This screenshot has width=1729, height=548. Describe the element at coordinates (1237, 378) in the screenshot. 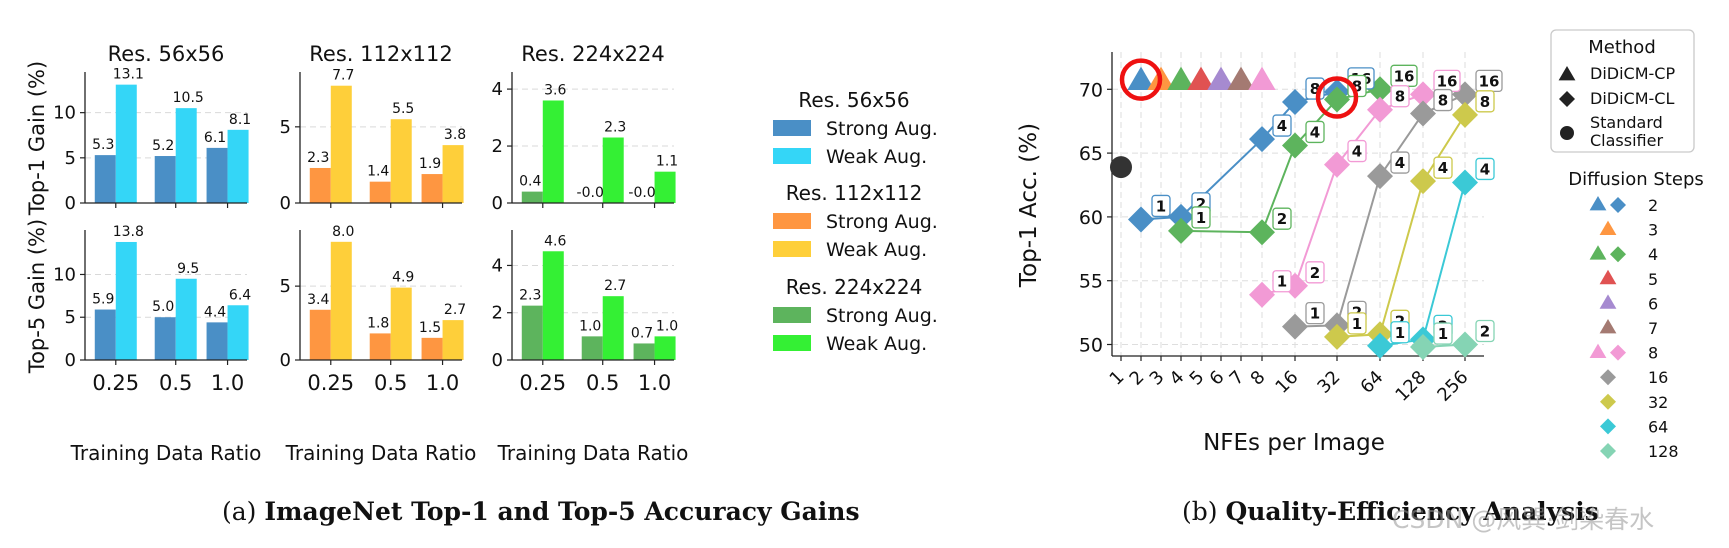

I see `x-tick-label: 7` at that location.